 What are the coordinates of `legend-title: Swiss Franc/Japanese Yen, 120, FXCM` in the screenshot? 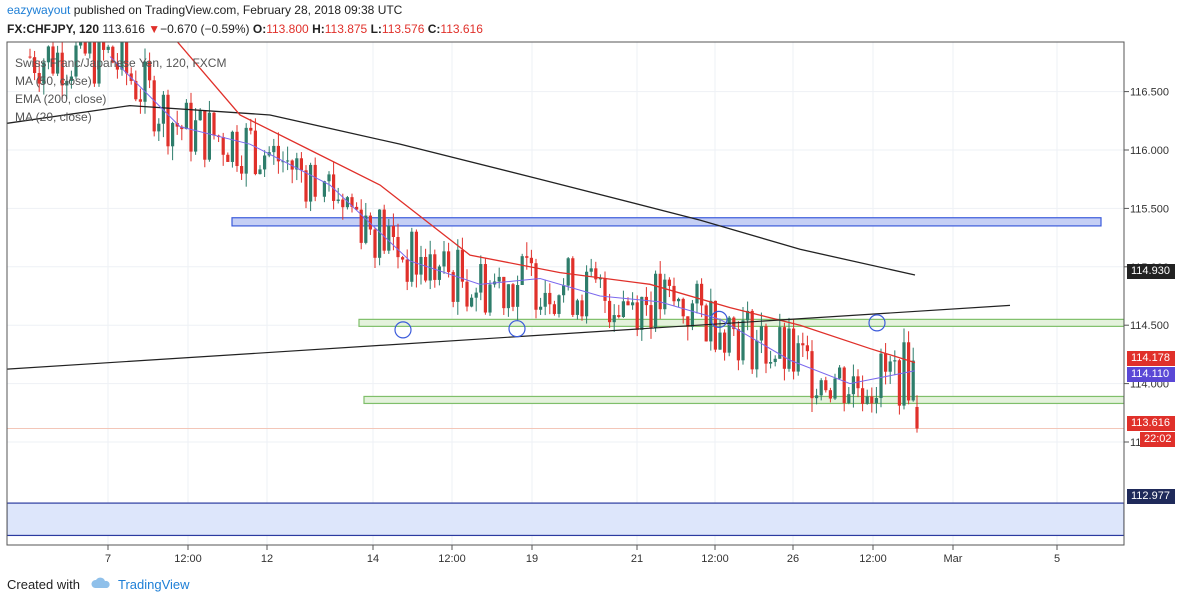 It's located at (121, 63).